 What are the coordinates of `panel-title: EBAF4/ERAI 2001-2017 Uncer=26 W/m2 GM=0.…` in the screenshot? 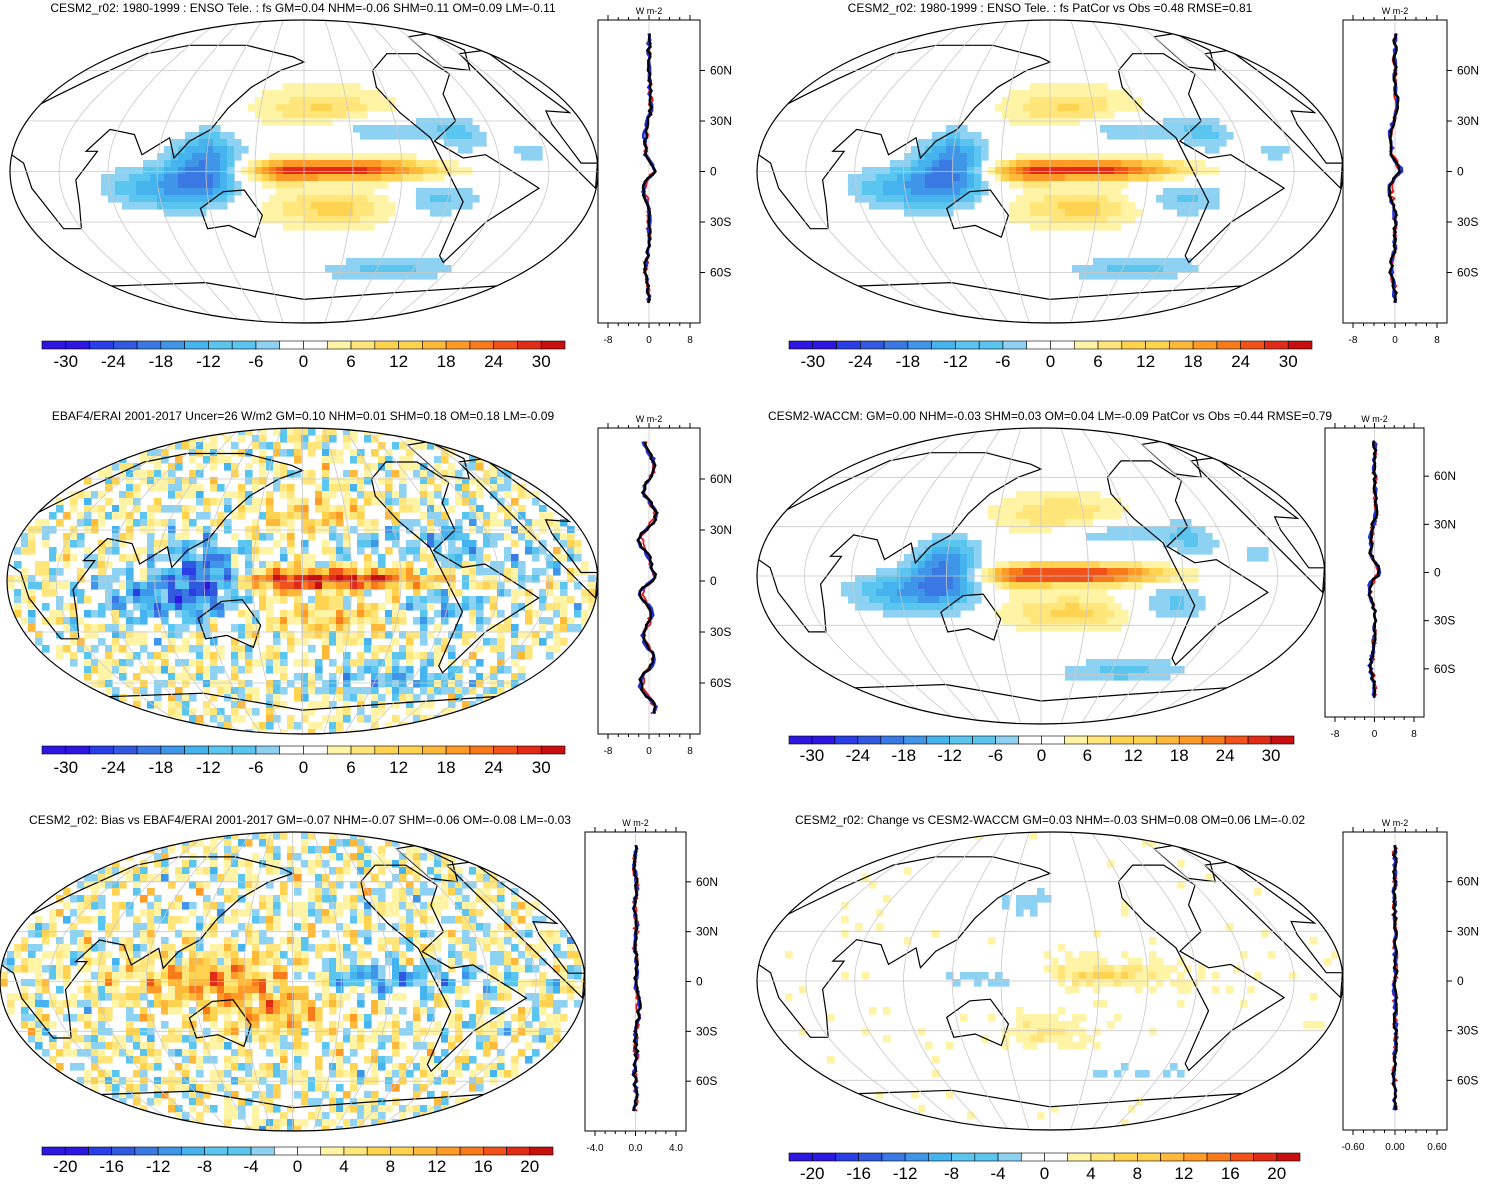 It's located at (303, 416).